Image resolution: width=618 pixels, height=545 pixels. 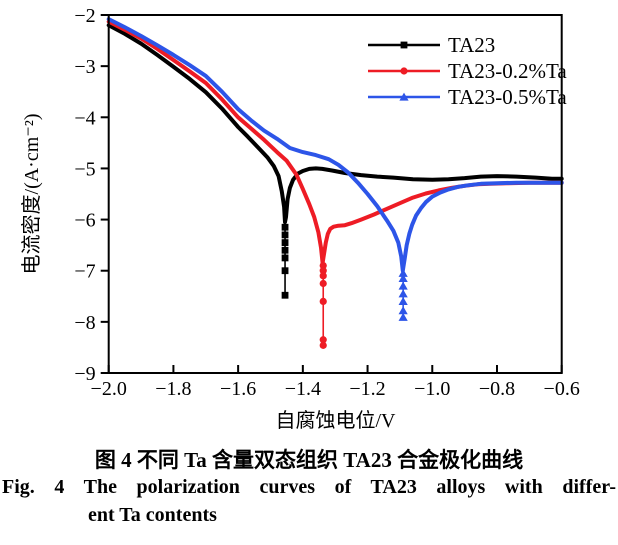 I want to click on legend-marker-TA23, so click(x=404, y=45).